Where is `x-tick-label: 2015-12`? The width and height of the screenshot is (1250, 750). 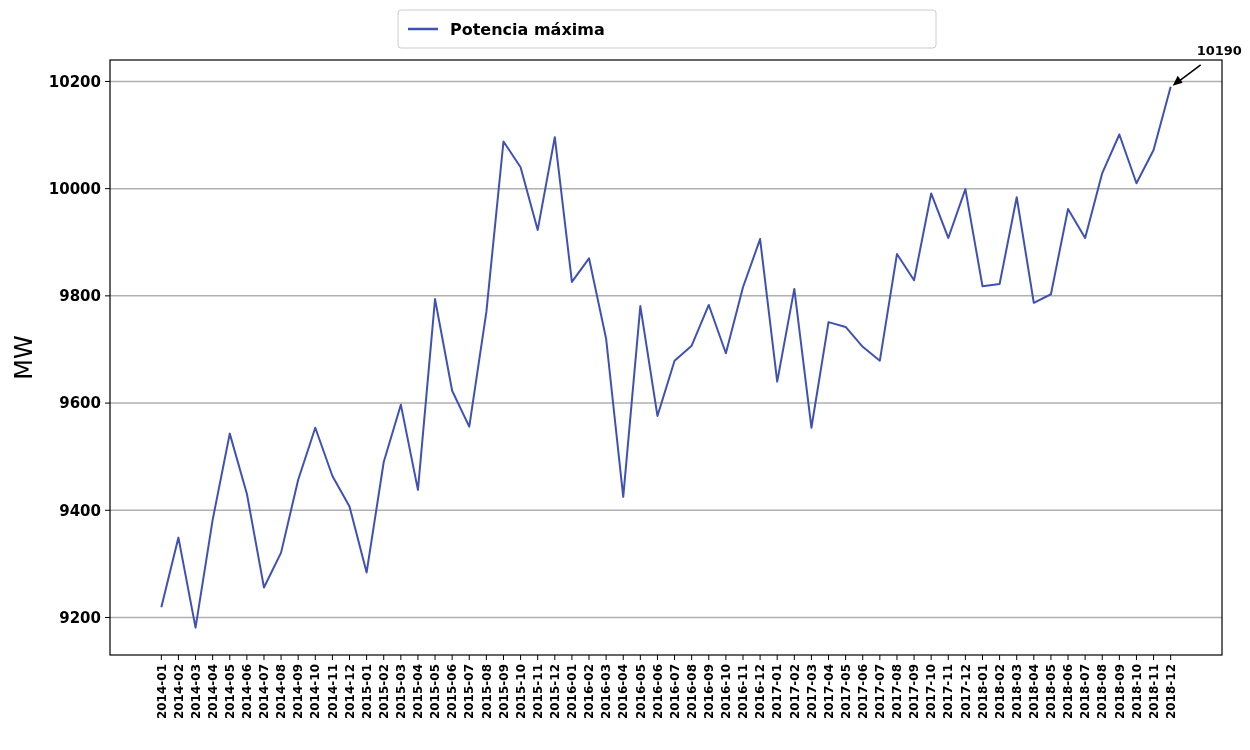 x-tick-label: 2015-12 is located at coordinates (555, 692).